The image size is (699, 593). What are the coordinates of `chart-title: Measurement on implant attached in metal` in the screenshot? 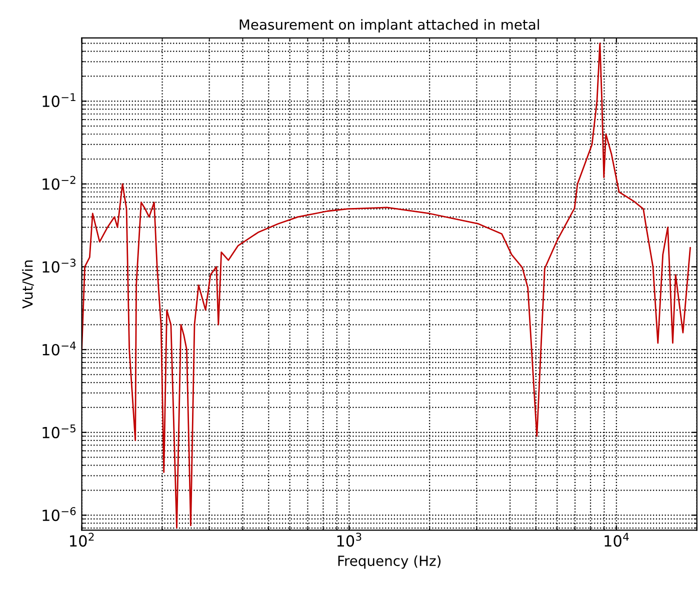 It's located at (389, 26).